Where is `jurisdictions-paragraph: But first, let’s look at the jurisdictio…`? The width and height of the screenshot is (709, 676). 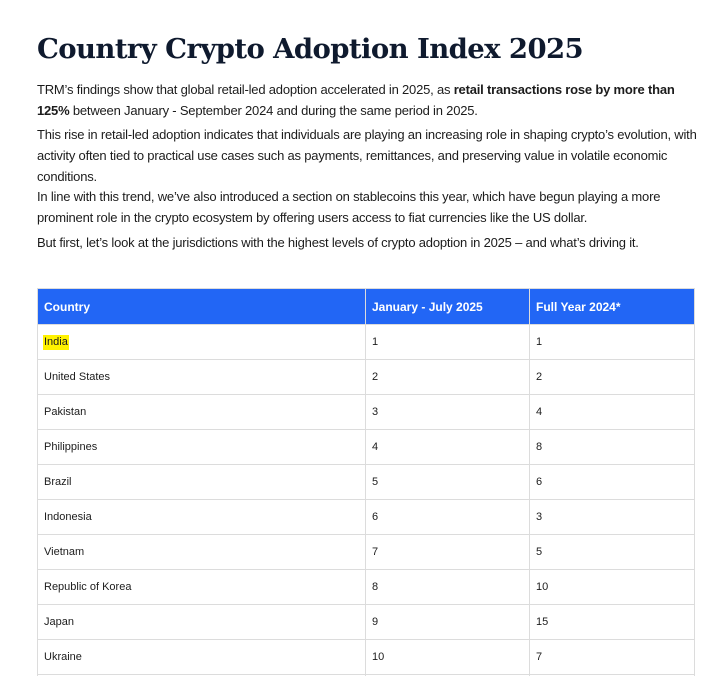
jurisdictions-paragraph: But first, let’s look at the jurisdictio… is located at coordinates (338, 242).